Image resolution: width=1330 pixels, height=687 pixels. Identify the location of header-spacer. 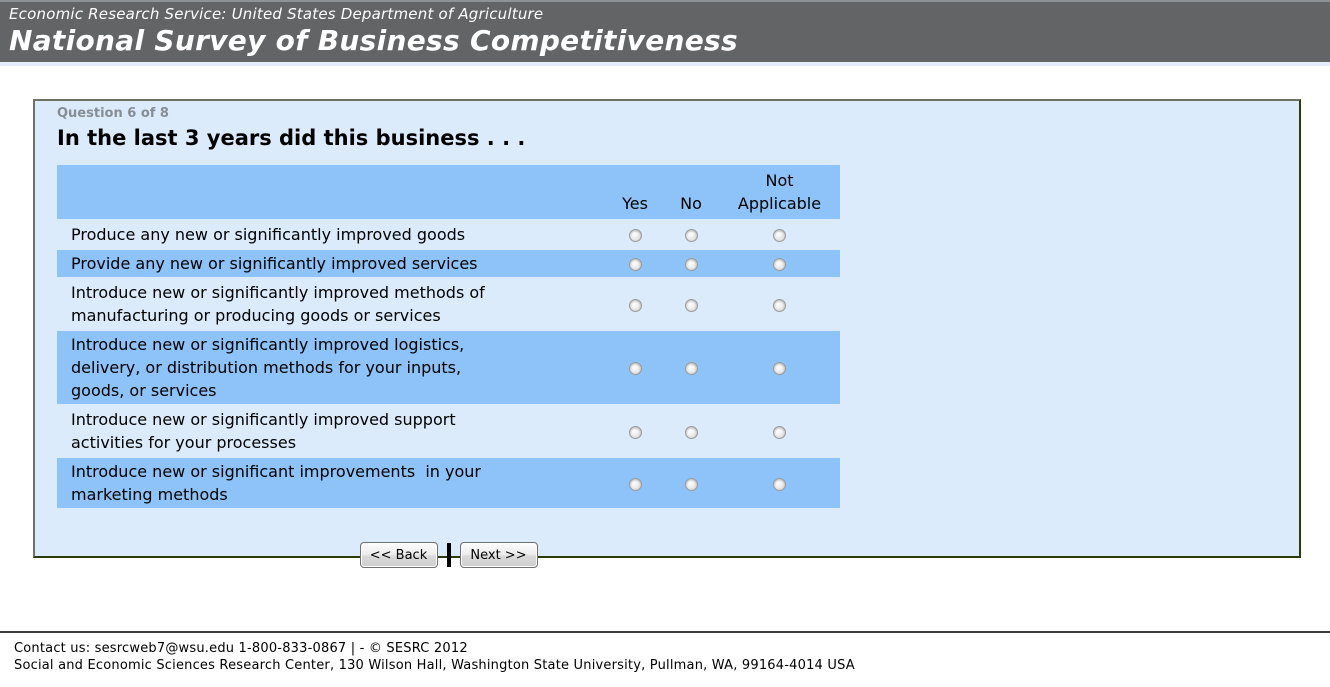
(332, 192).